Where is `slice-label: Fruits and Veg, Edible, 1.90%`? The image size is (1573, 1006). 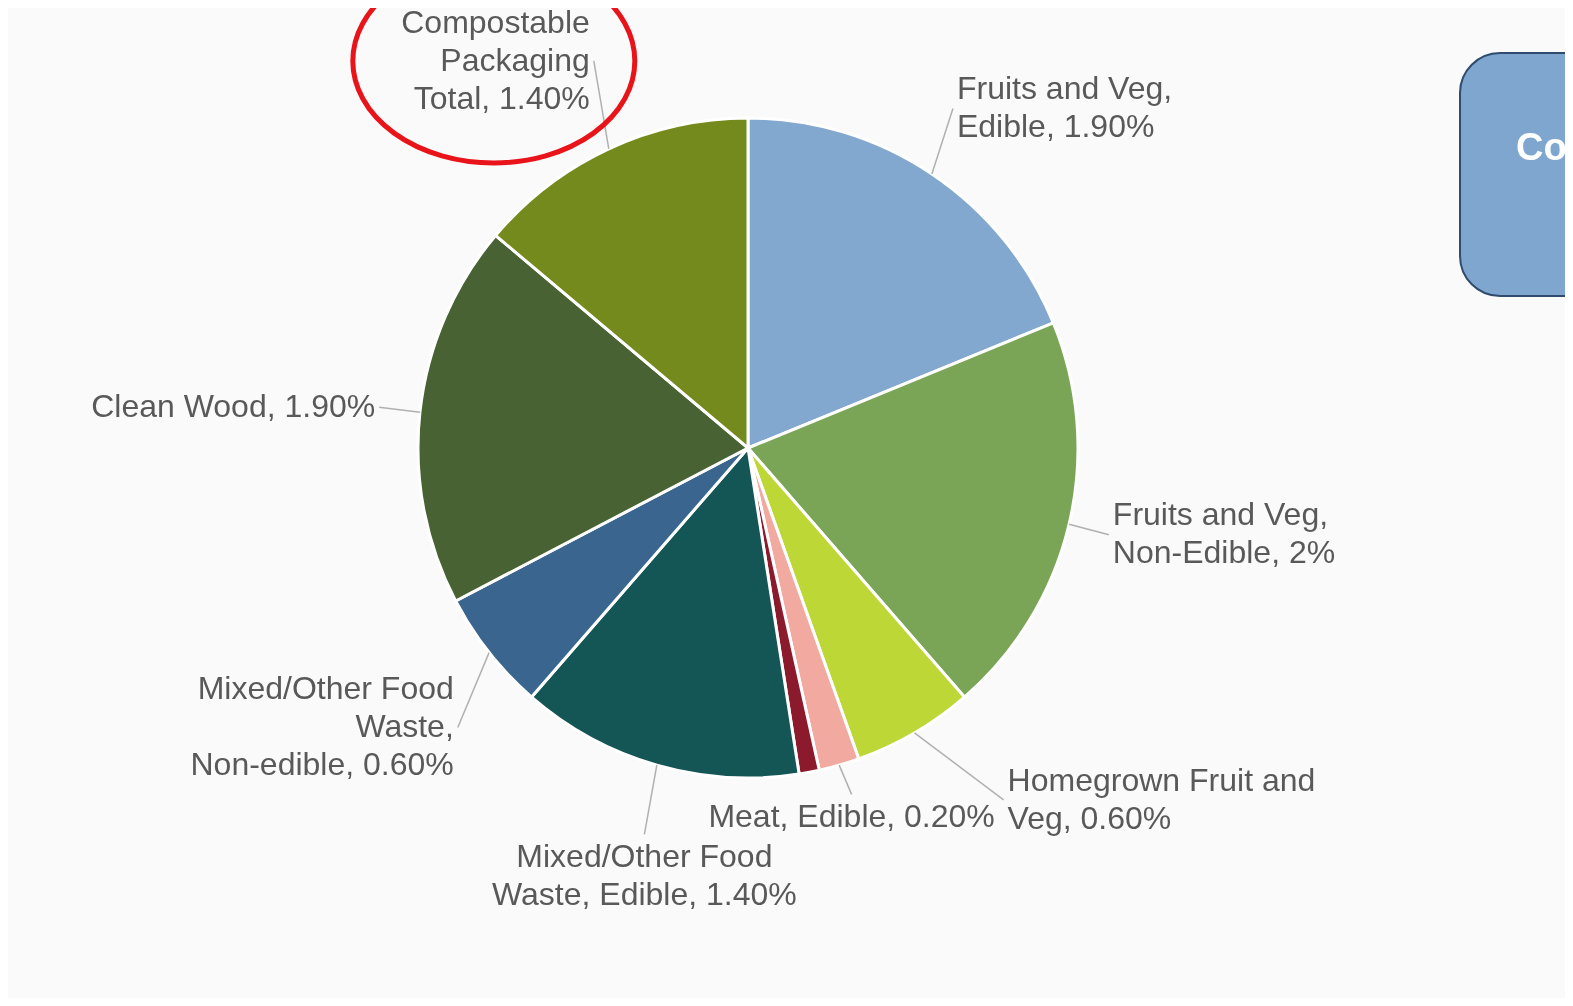
slice-label: Fruits and Veg, Edible, 1.90% is located at coordinates (1064, 107).